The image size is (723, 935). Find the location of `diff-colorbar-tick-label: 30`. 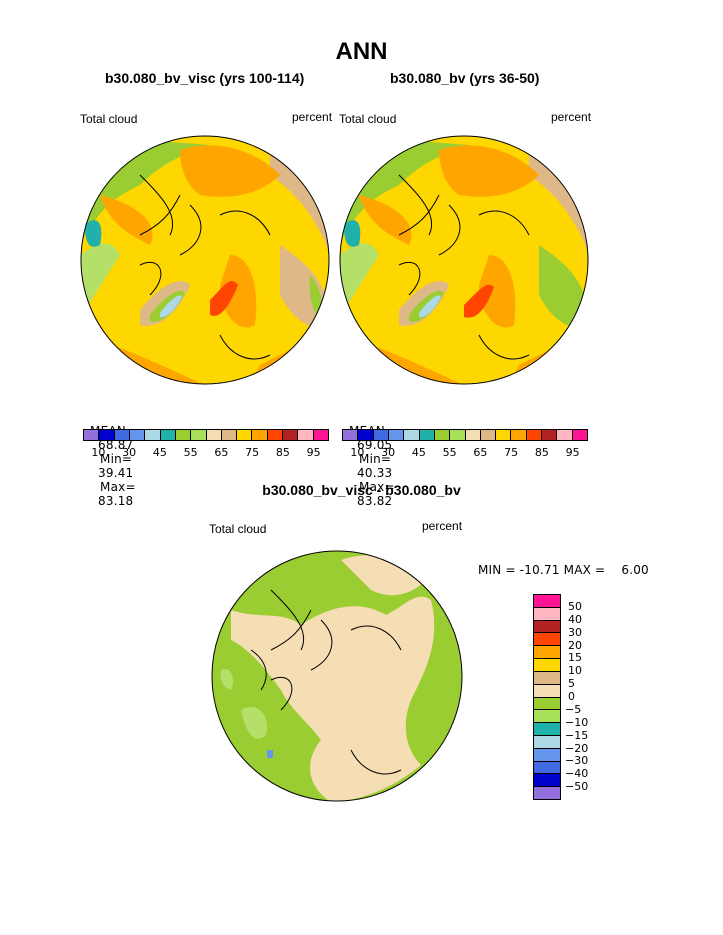

diff-colorbar-tick-label: 30 is located at coordinates (575, 632).